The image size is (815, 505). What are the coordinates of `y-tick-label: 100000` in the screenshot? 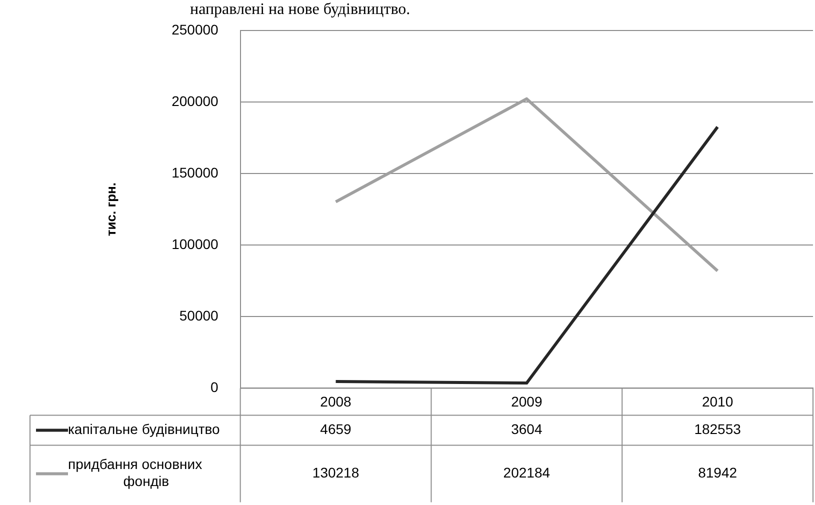 It's located at (195, 244).